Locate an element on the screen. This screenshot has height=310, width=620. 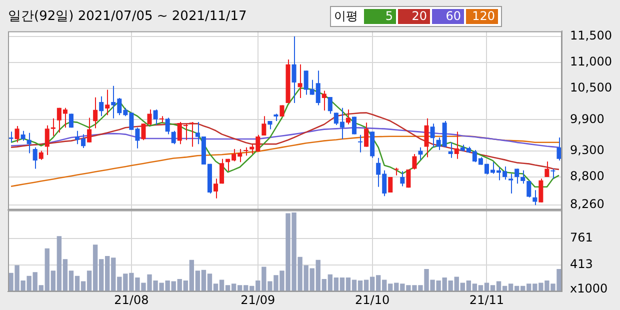
legend-title: 이평 is located at coordinates (346, 16).